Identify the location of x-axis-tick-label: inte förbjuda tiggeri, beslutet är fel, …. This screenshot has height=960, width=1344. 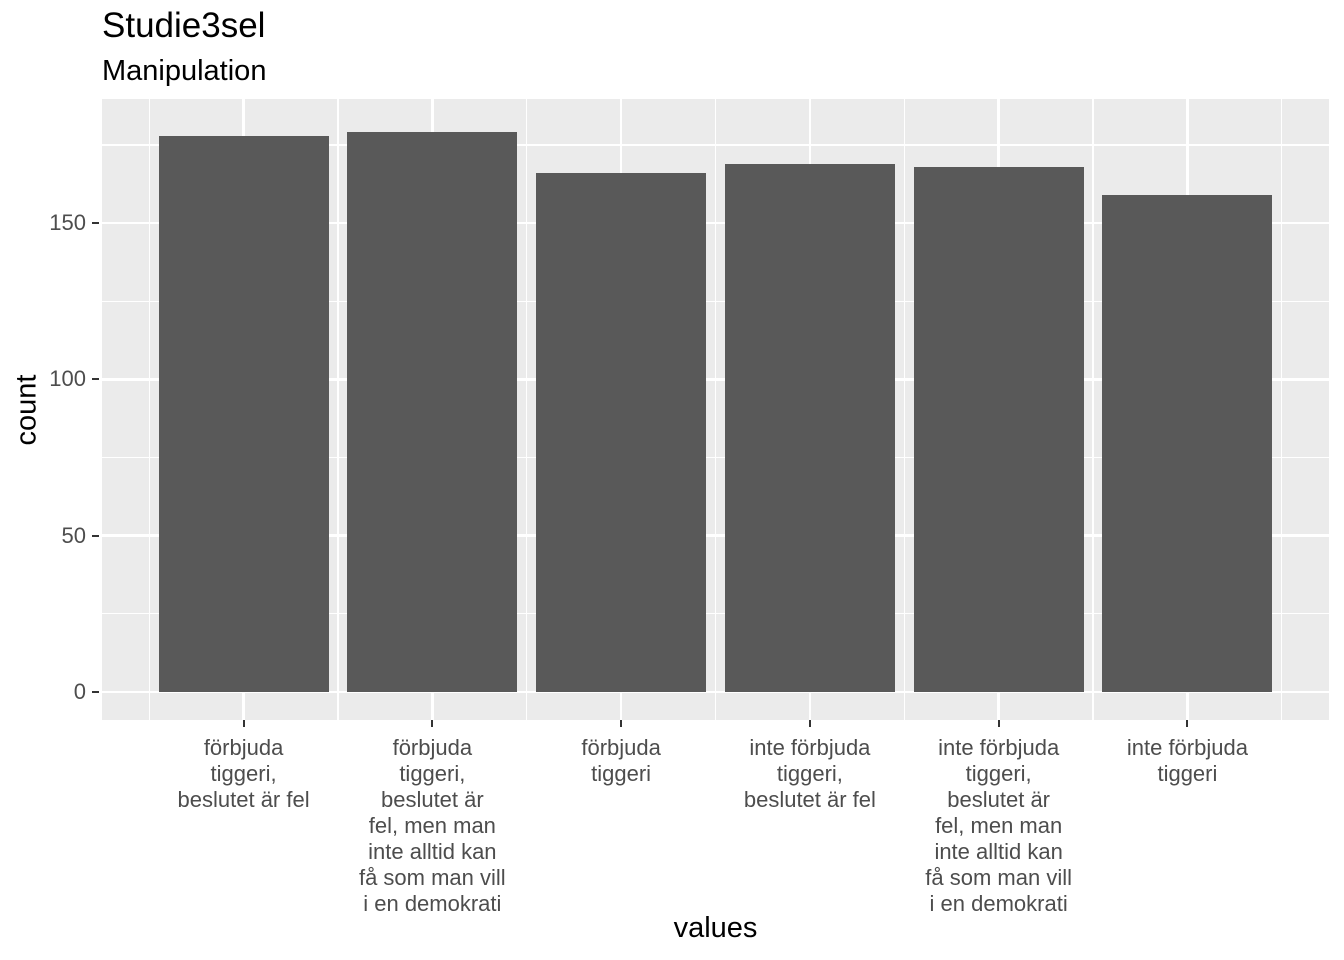
(998, 825).